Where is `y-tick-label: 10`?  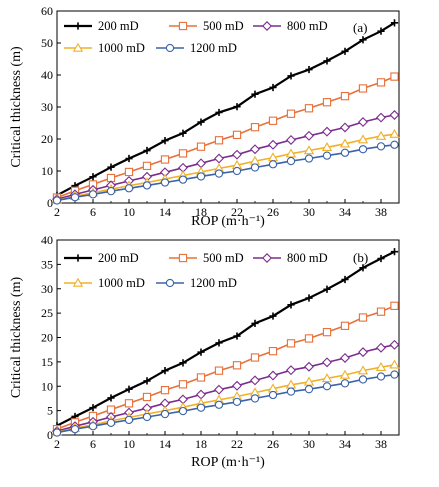
y-tick-label: 10 is located at coordinates (47, 386).